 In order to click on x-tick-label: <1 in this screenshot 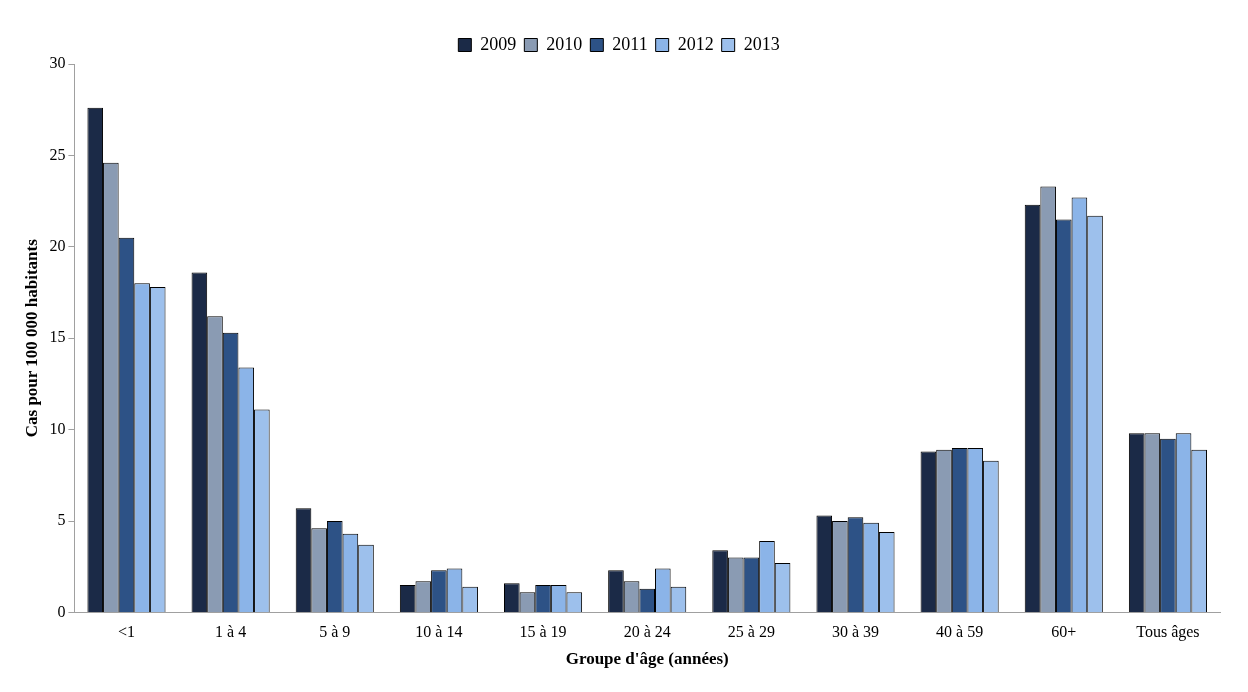, I will do `click(126, 632)`.